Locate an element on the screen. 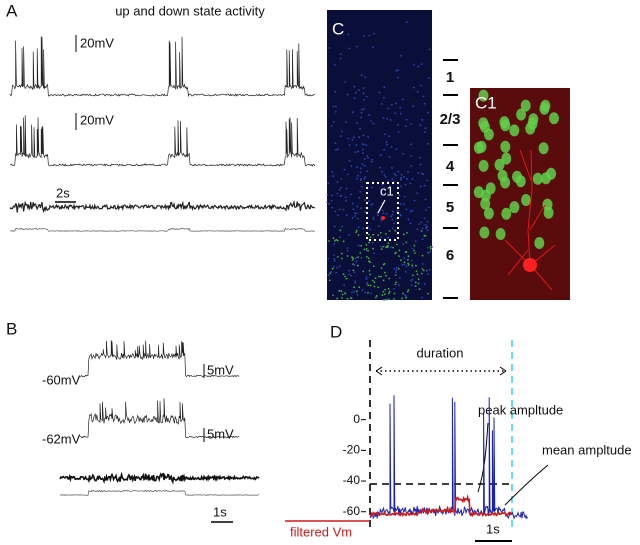 The width and height of the screenshot is (640, 545). panel-label: D is located at coordinates (336, 331).